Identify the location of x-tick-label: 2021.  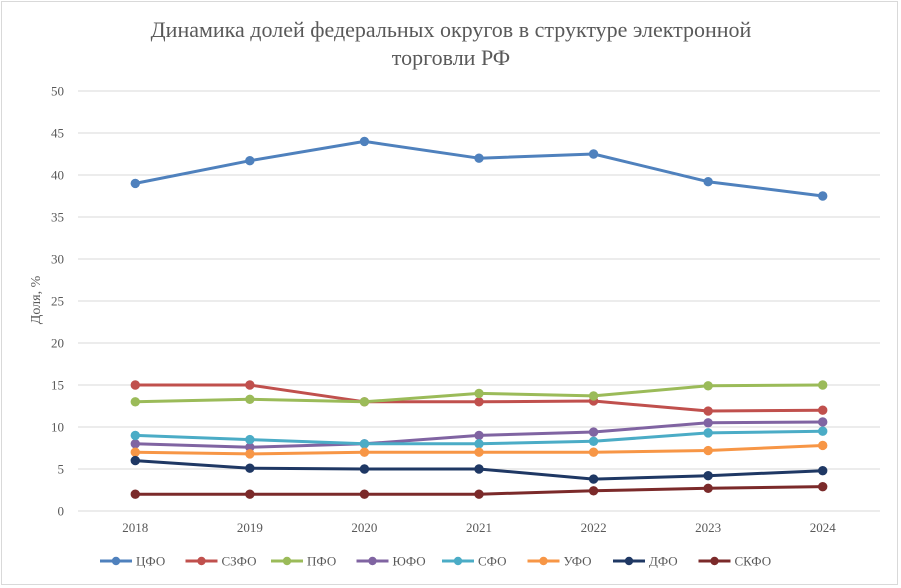
(479, 527).